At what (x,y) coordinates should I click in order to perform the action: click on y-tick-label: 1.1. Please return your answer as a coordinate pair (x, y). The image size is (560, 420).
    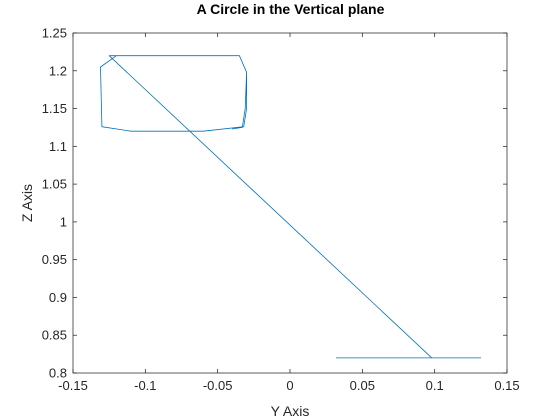
    Looking at the image, I should click on (58, 146).